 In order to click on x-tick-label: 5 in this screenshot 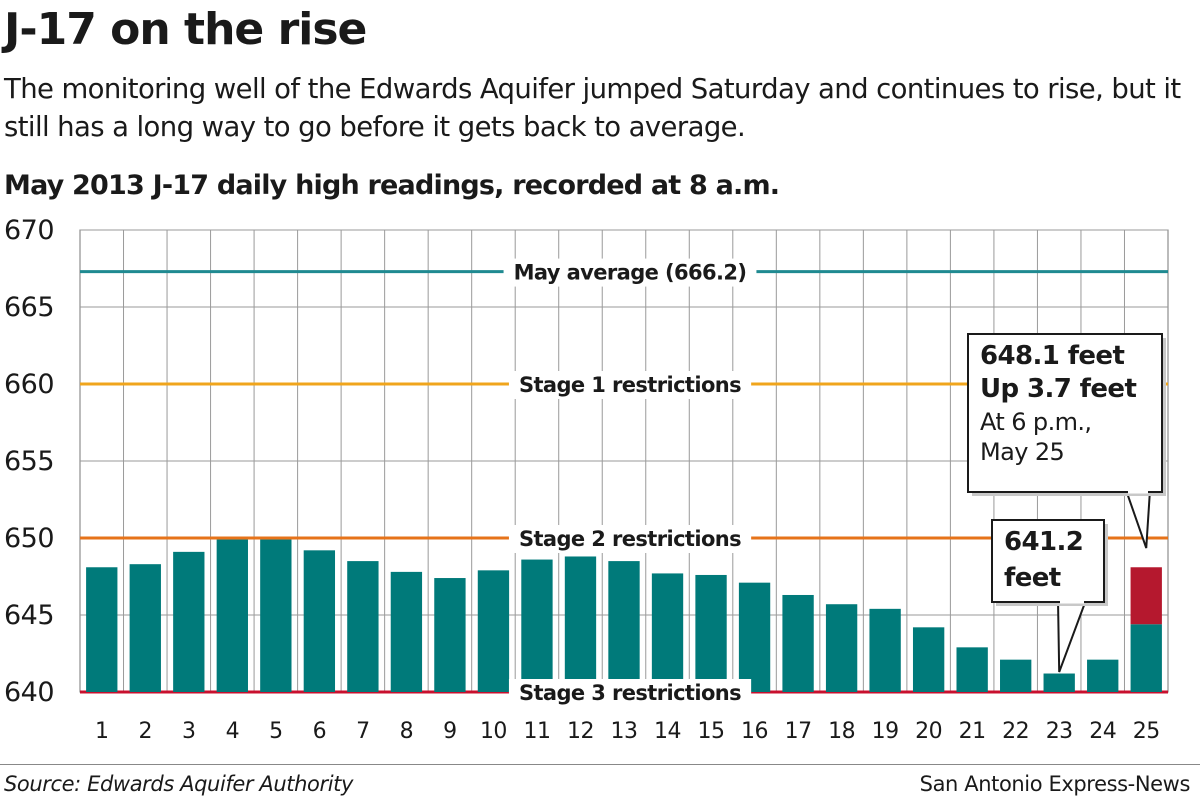, I will do `click(276, 731)`.